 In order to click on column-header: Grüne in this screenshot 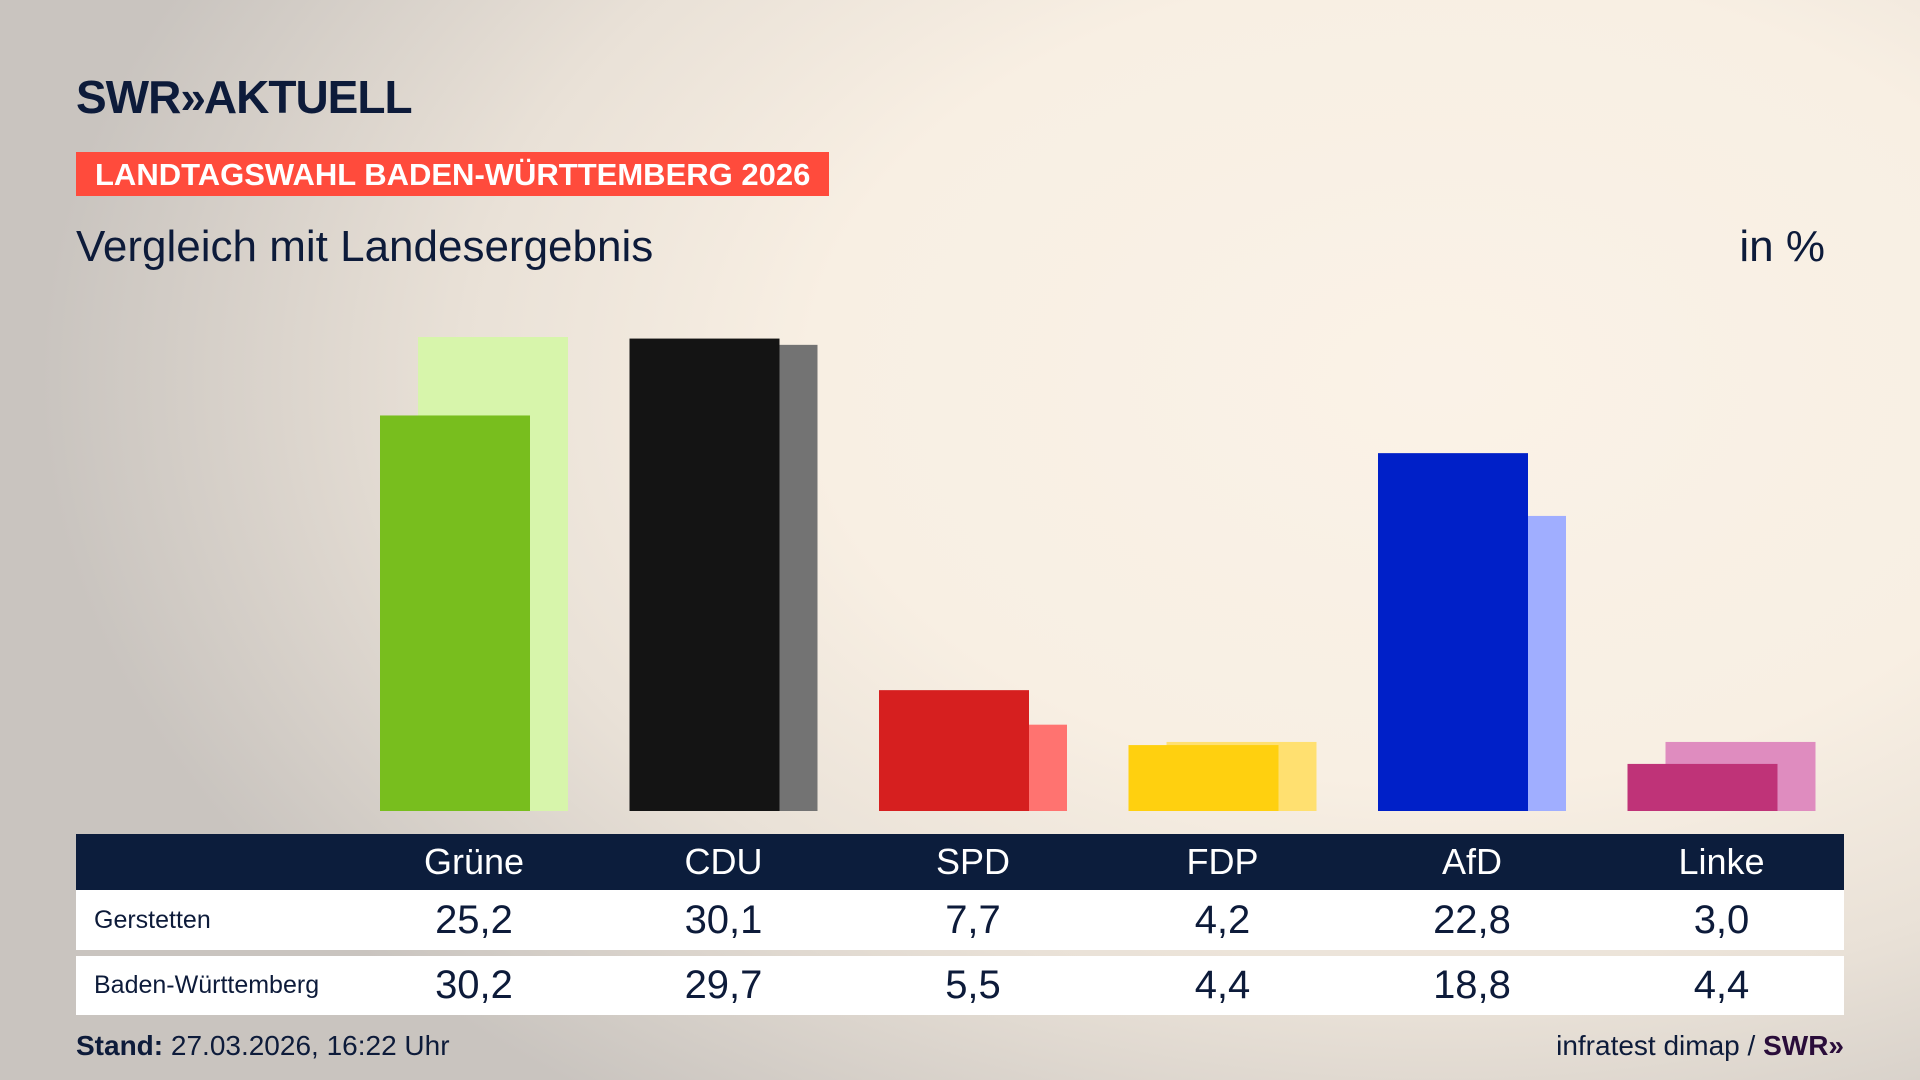, I will do `click(474, 861)`.